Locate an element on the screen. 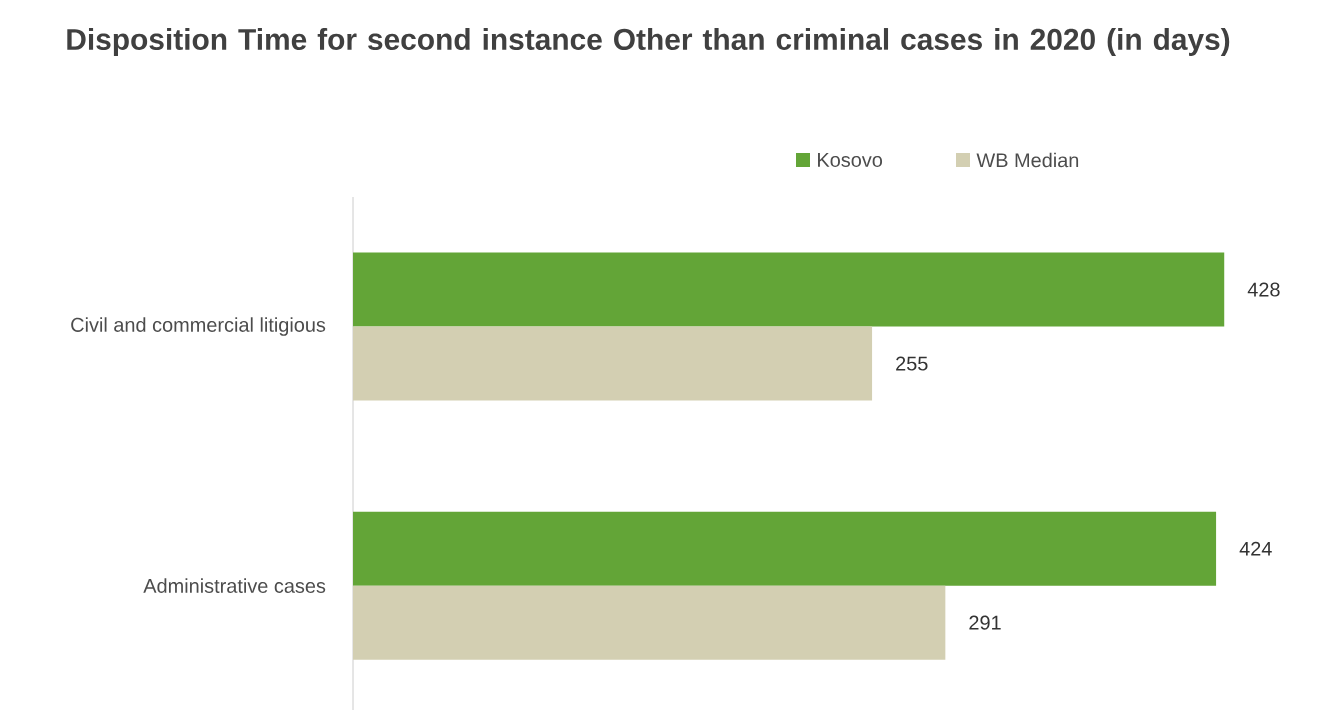  data-label: 428 is located at coordinates (1263, 289).